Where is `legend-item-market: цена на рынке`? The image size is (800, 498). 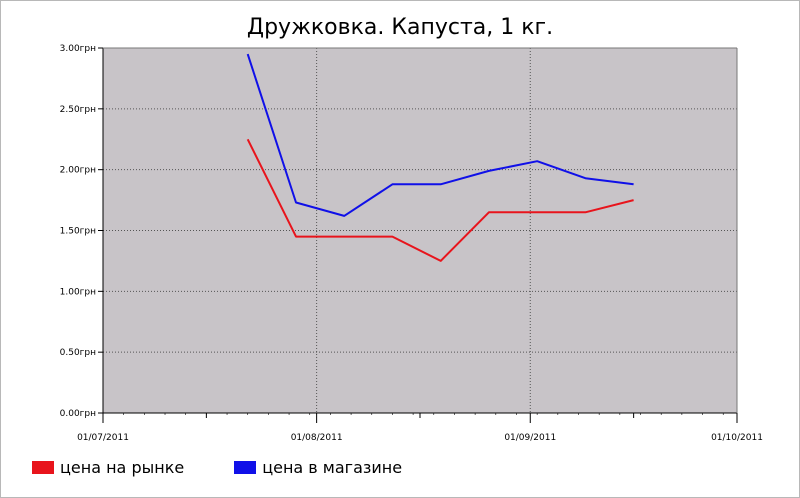 legend-item-market: цена на рынке is located at coordinates (108, 467).